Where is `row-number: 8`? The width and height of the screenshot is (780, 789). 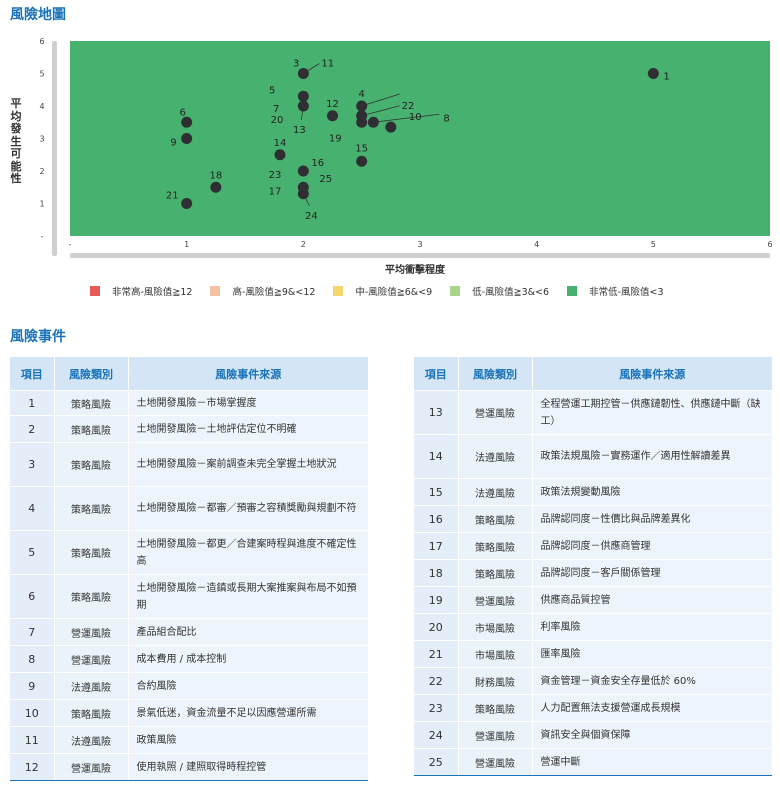 row-number: 8 is located at coordinates (32, 659).